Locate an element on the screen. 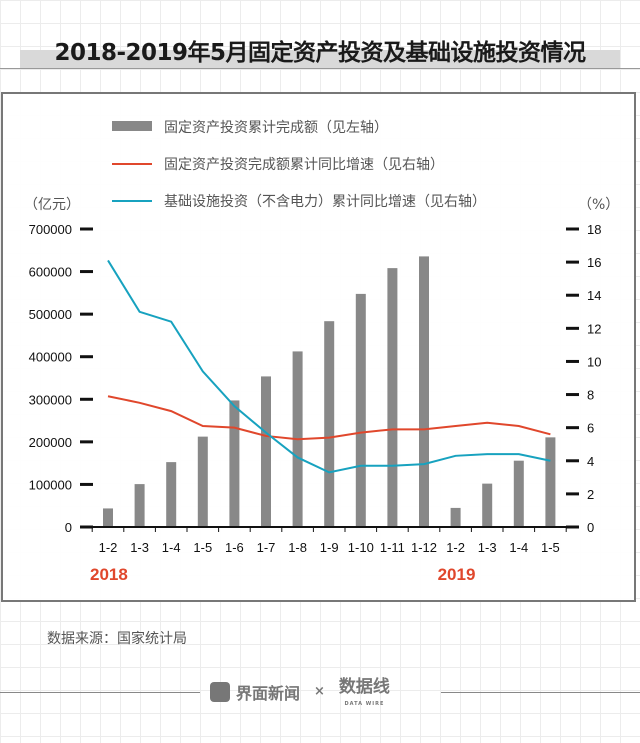  legend-label-red: 固定资产投资完成额累计同比增速（见右轴） is located at coordinates (304, 165).